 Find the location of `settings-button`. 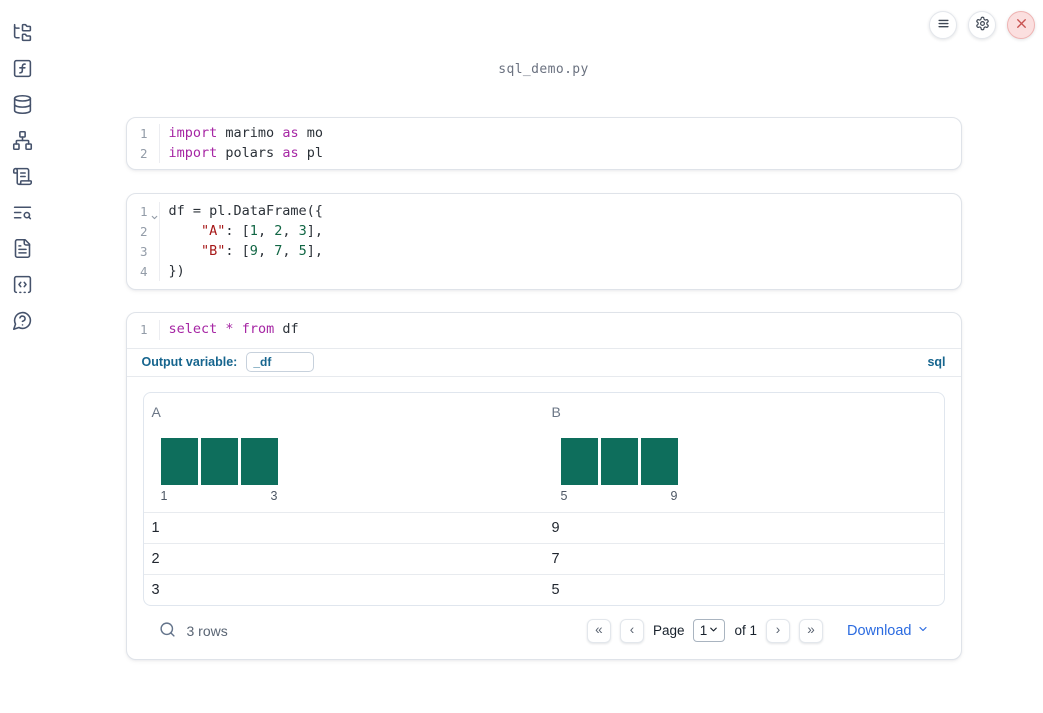

settings-button is located at coordinates (982, 25).